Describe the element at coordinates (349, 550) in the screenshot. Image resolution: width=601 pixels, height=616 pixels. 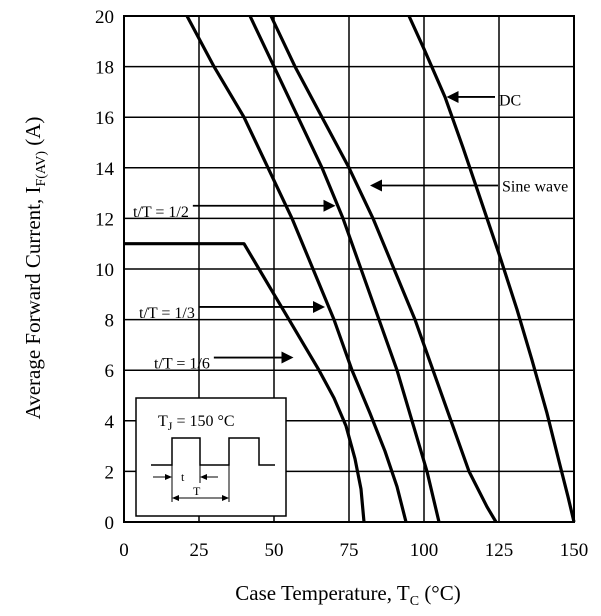
I see `x-tick-label: 75` at that location.